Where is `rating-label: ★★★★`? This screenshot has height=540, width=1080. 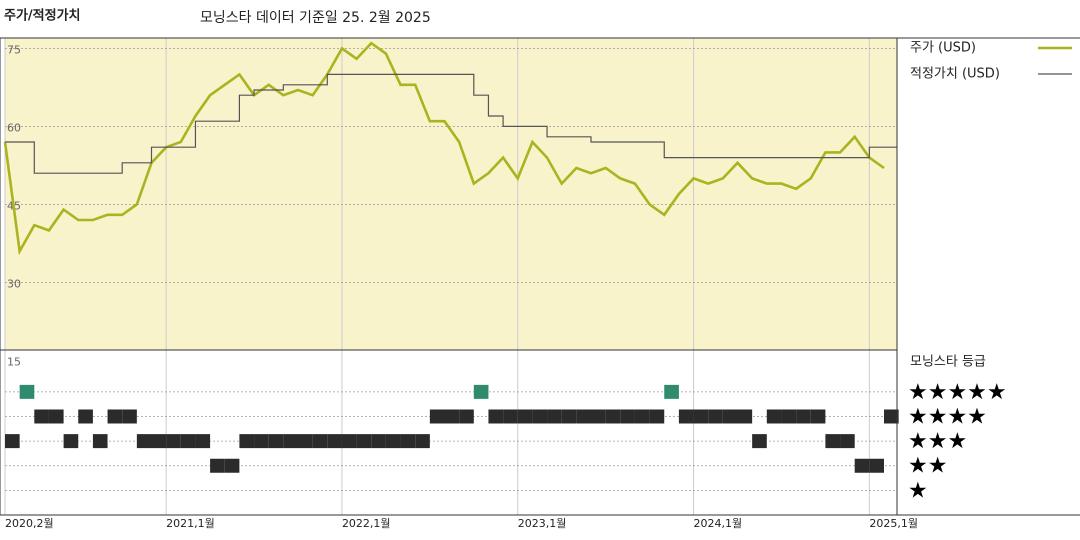 rating-label: ★★★★ is located at coordinates (947, 416).